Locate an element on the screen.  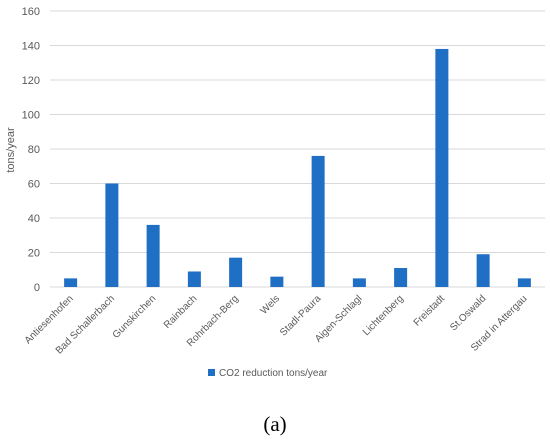
legend: CO2 reduction tons/year is located at coordinates (268, 373).